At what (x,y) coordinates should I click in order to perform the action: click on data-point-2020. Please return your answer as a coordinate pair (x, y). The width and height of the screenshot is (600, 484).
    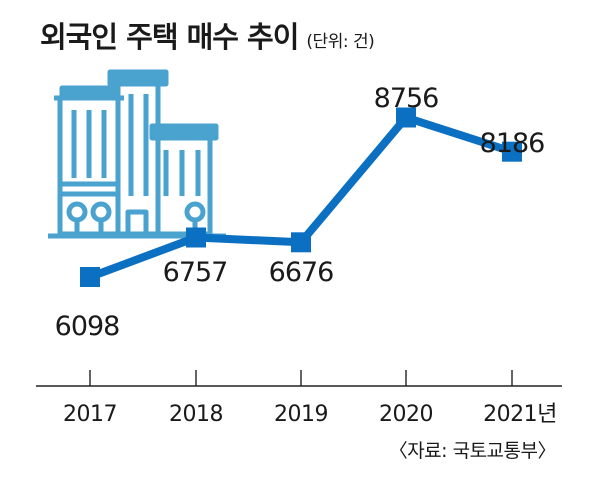
    Looking at the image, I should click on (406, 117).